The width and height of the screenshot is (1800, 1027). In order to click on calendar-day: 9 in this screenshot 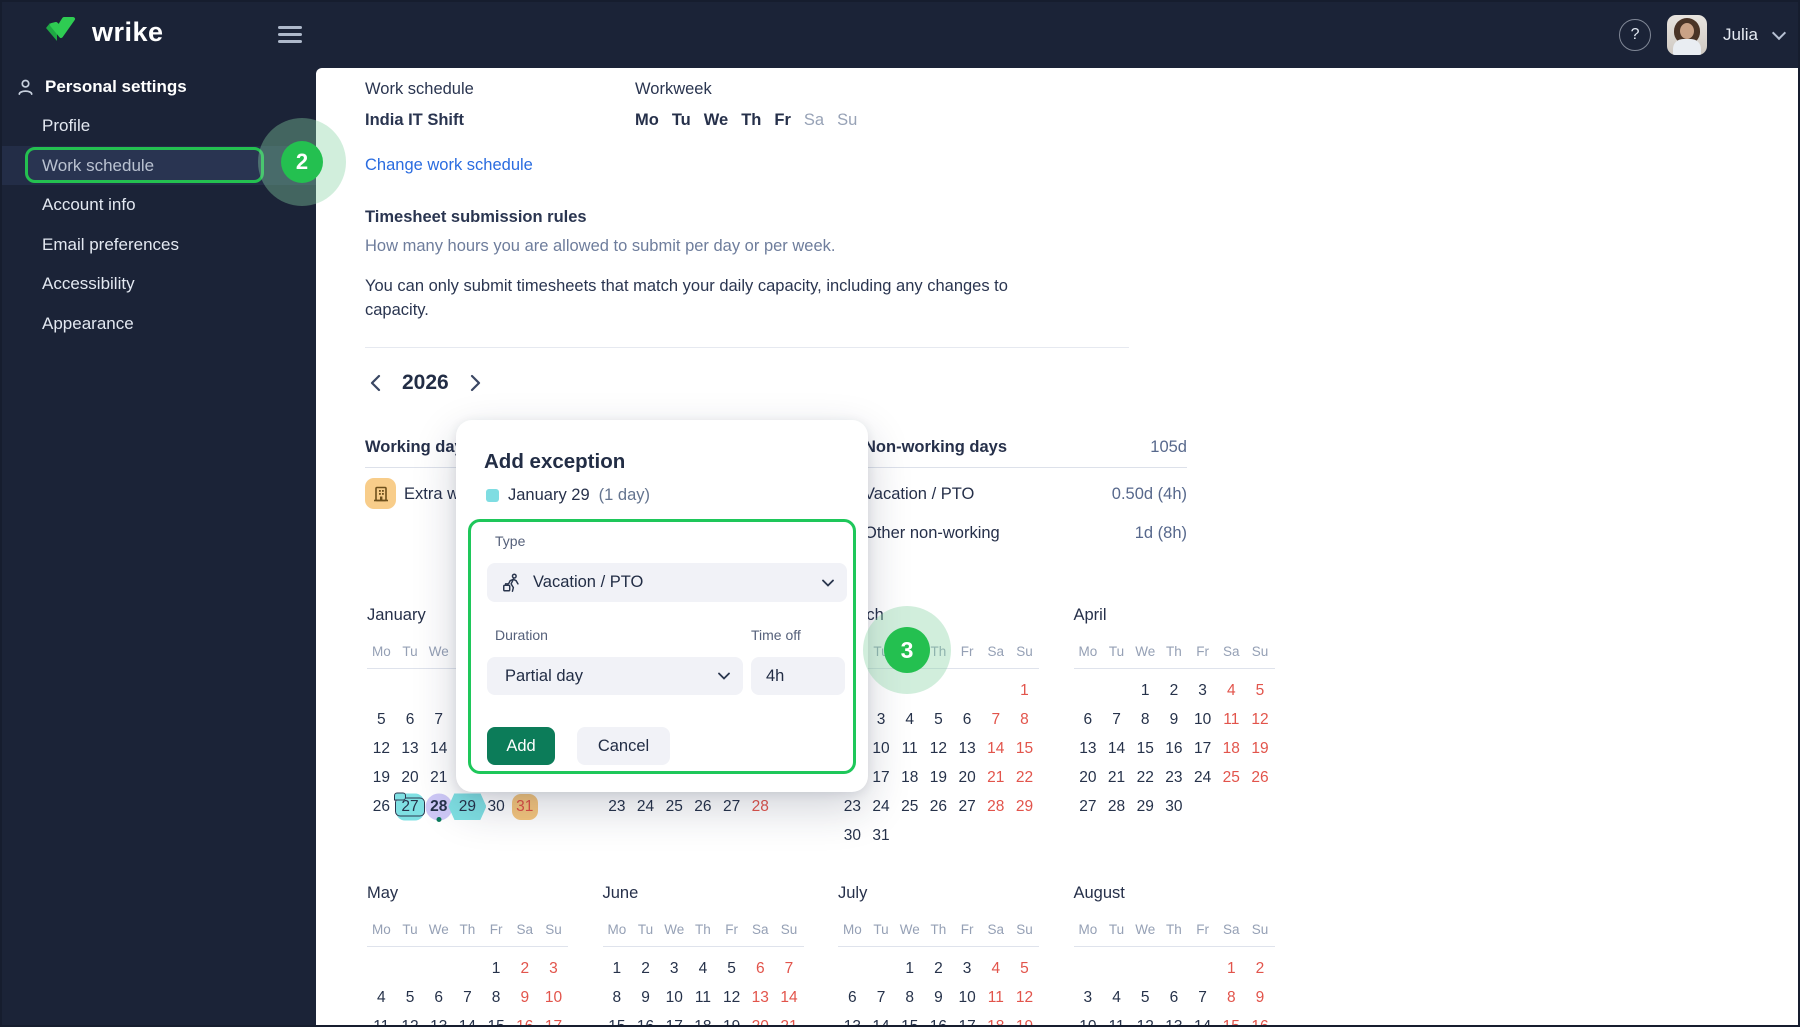, I will do `click(525, 997)`.